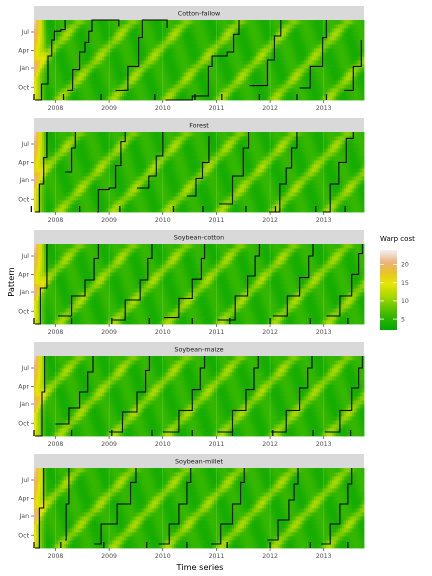 The image size is (432, 576). What do you see at coordinates (163, 108) in the screenshot?
I see `x-tick-label: 2010` at bounding box center [163, 108].